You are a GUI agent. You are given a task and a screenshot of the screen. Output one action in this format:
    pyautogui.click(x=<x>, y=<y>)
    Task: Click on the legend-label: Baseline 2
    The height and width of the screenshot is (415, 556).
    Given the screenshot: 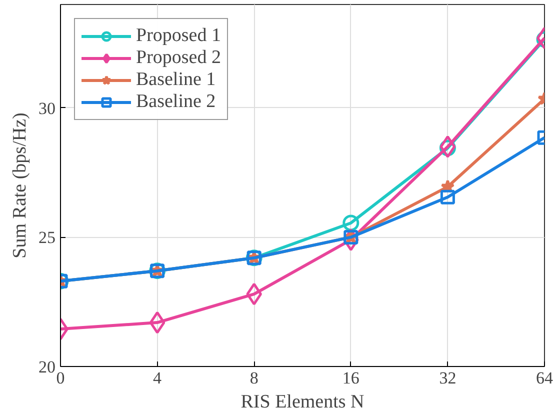 What is the action you would take?
    pyautogui.click(x=176, y=102)
    